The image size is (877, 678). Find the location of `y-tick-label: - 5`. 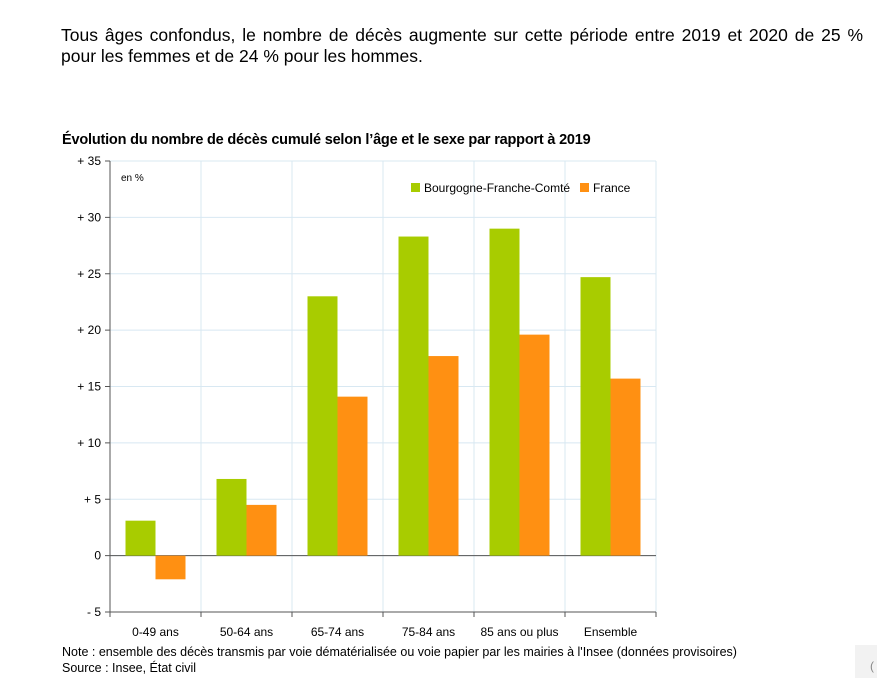

y-tick-label: - 5 is located at coordinates (94, 612).